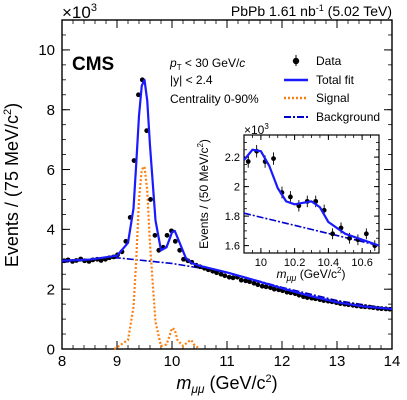 The height and width of the screenshot is (400, 407). What do you see at coordinates (335, 80) in the screenshot?
I see `legend-label-fit: Total fit` at bounding box center [335, 80].